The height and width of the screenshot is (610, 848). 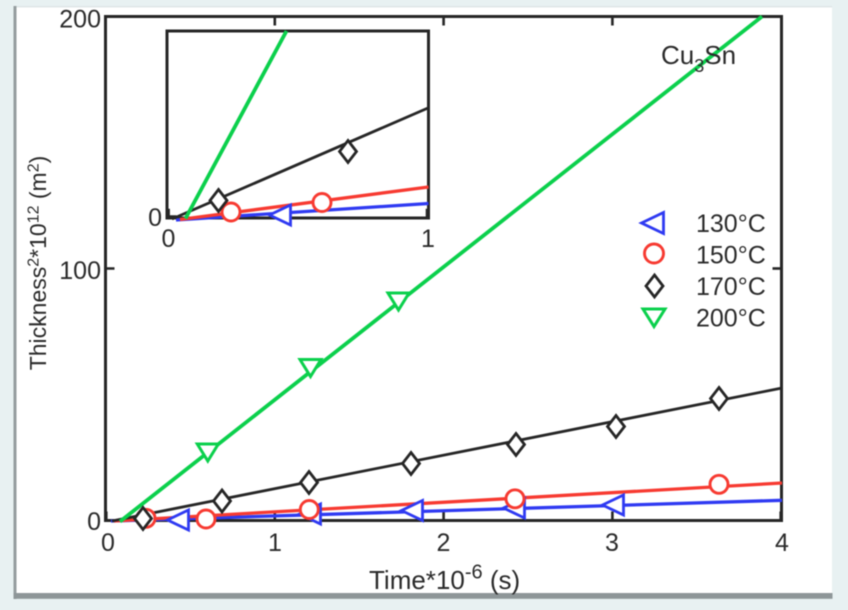 What do you see at coordinates (782, 543) in the screenshot?
I see `svg-text: 4` at bounding box center [782, 543].